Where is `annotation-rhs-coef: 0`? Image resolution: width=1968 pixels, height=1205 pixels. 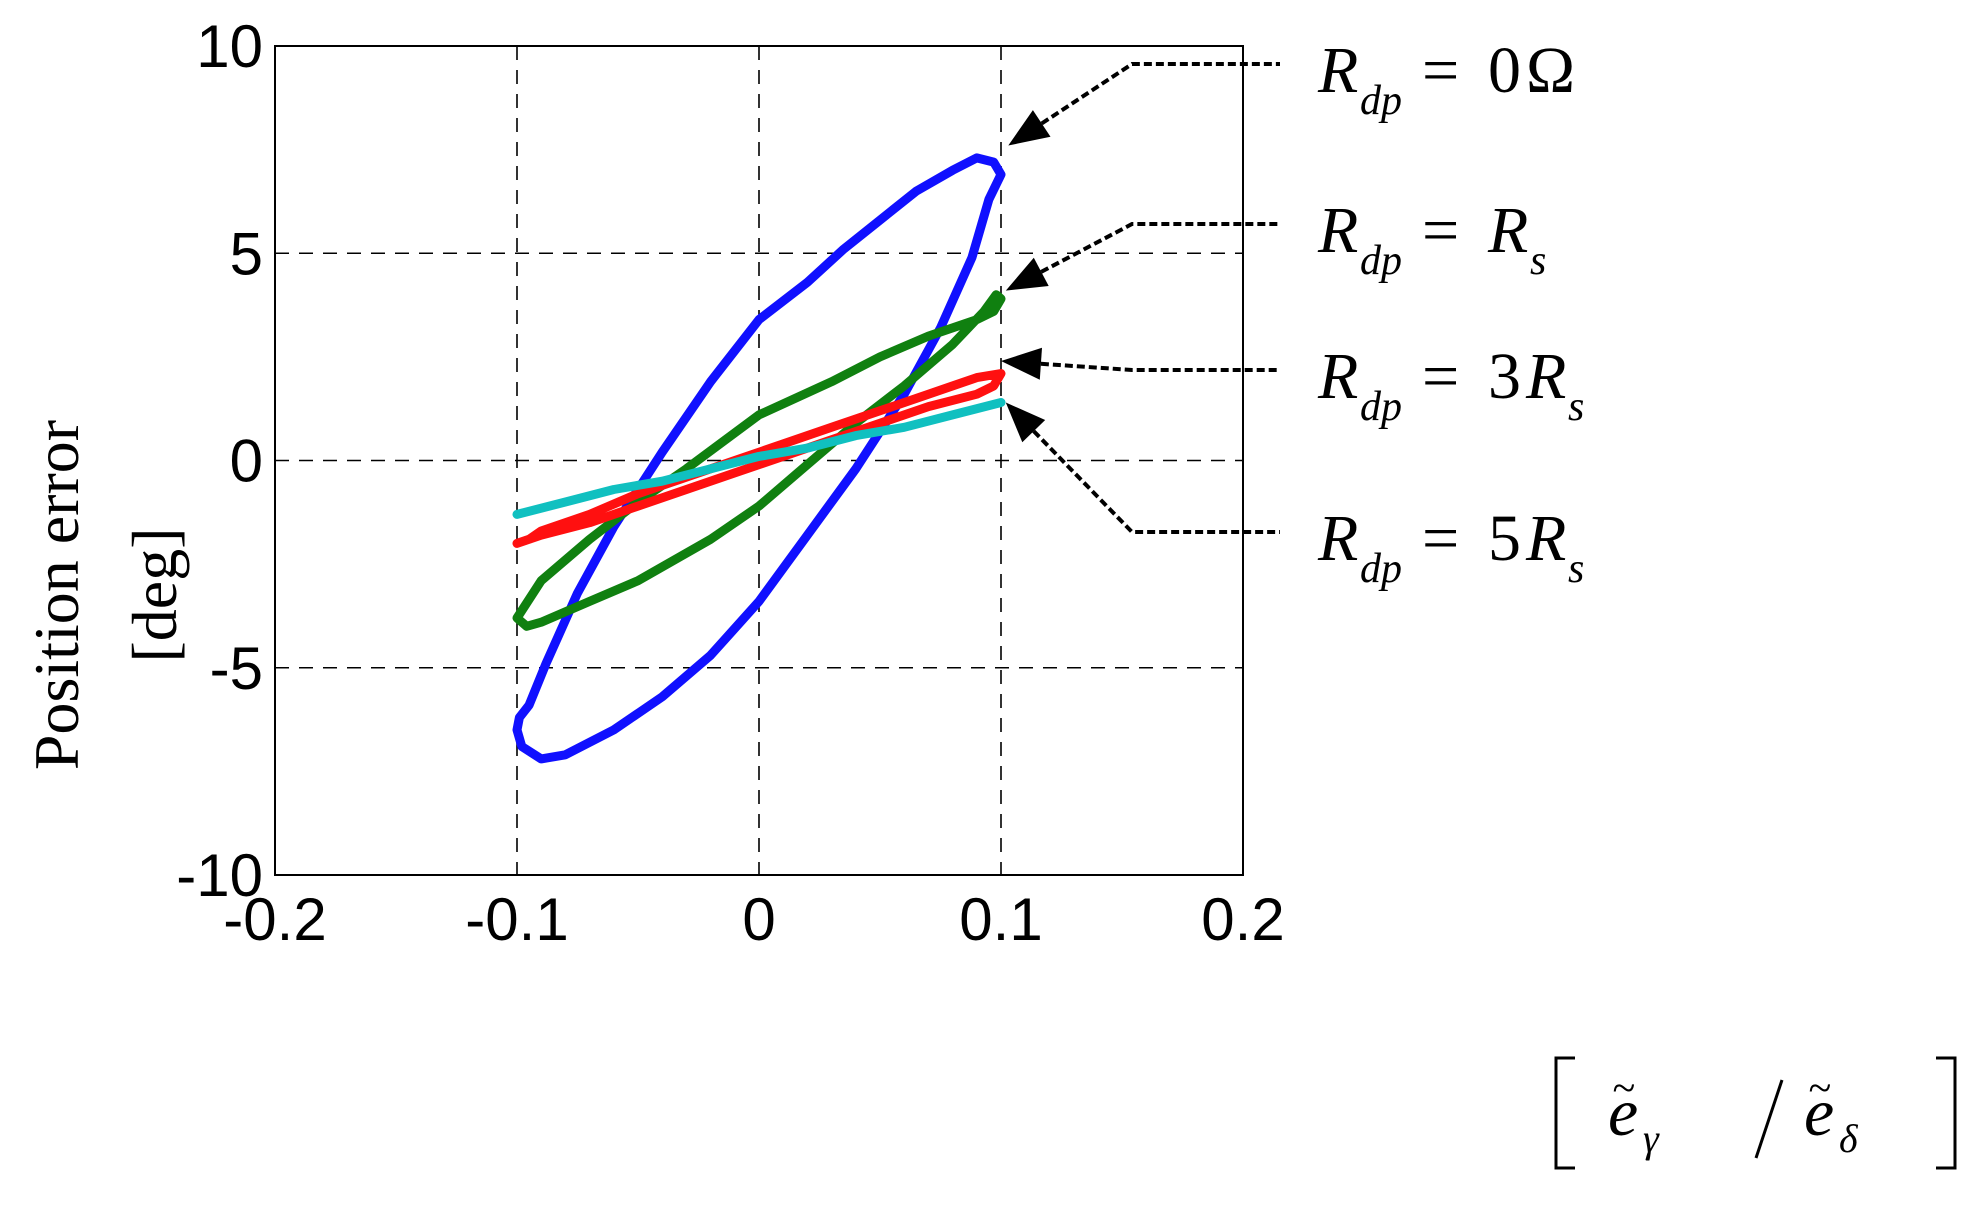
annotation-rhs-coef: 0 is located at coordinates (1504, 70).